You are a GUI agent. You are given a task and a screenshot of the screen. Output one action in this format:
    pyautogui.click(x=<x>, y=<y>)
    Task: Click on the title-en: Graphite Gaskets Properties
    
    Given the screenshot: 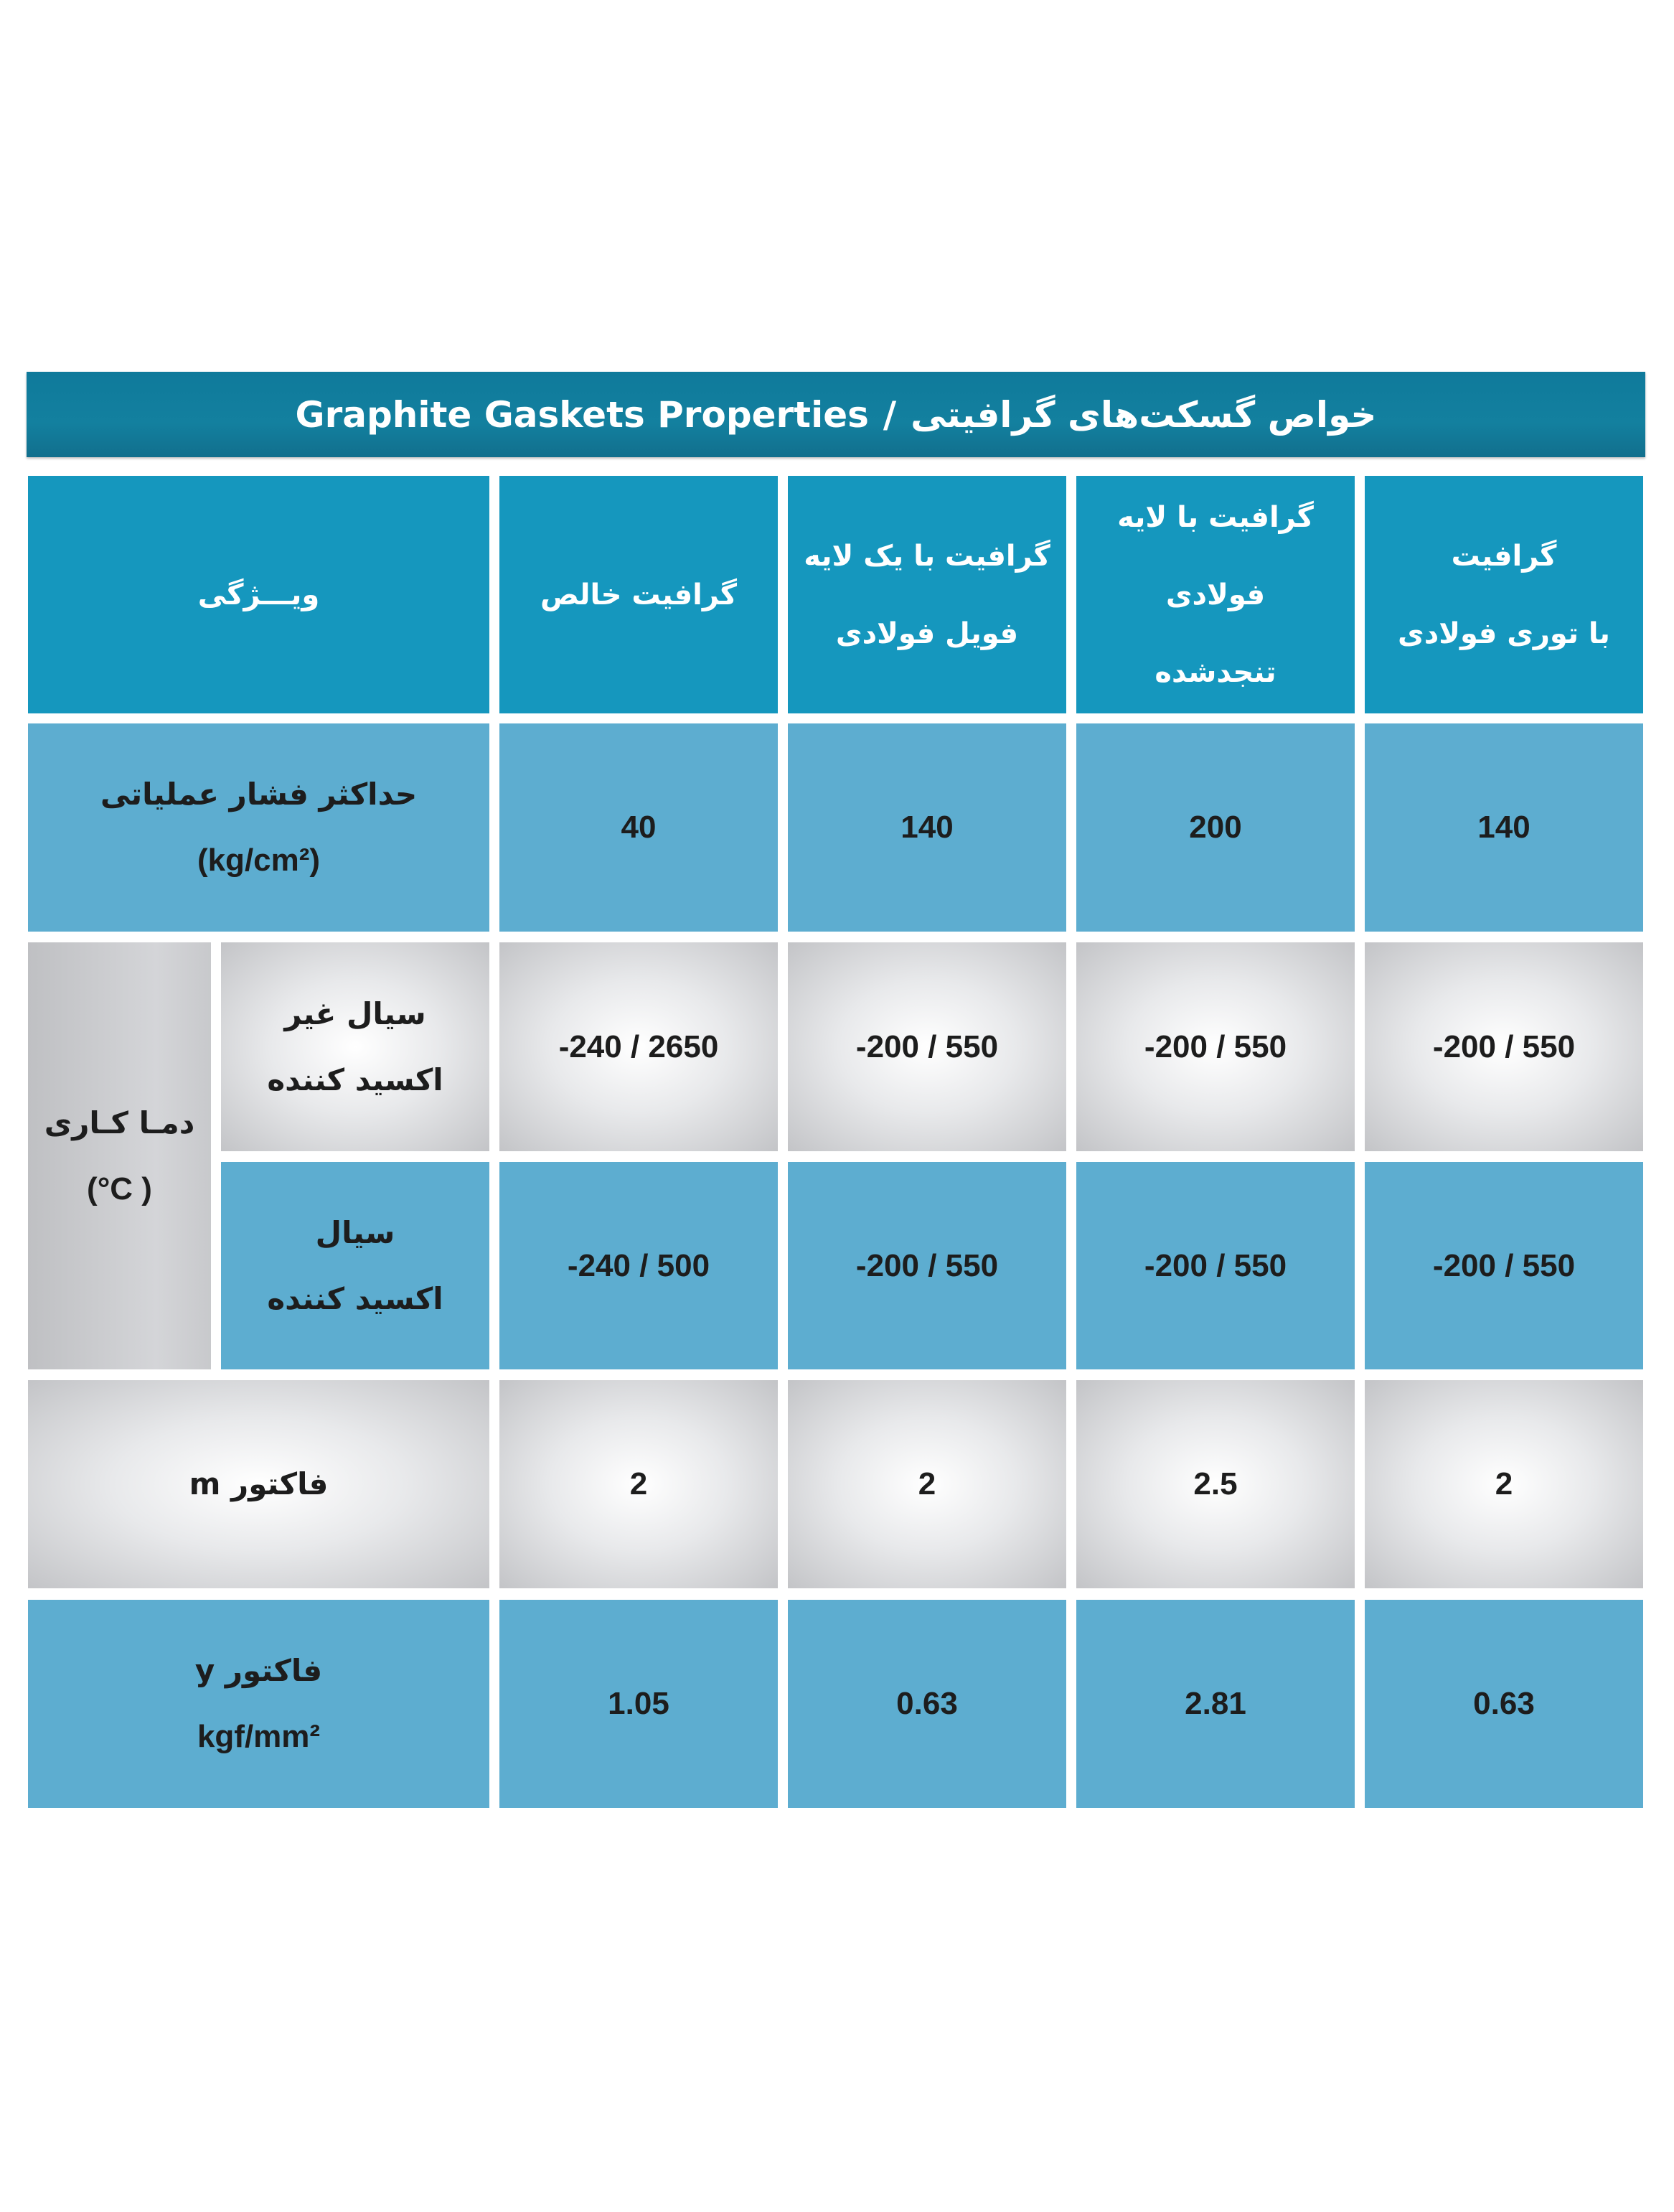 What is the action you would take?
    pyautogui.click(x=582, y=414)
    